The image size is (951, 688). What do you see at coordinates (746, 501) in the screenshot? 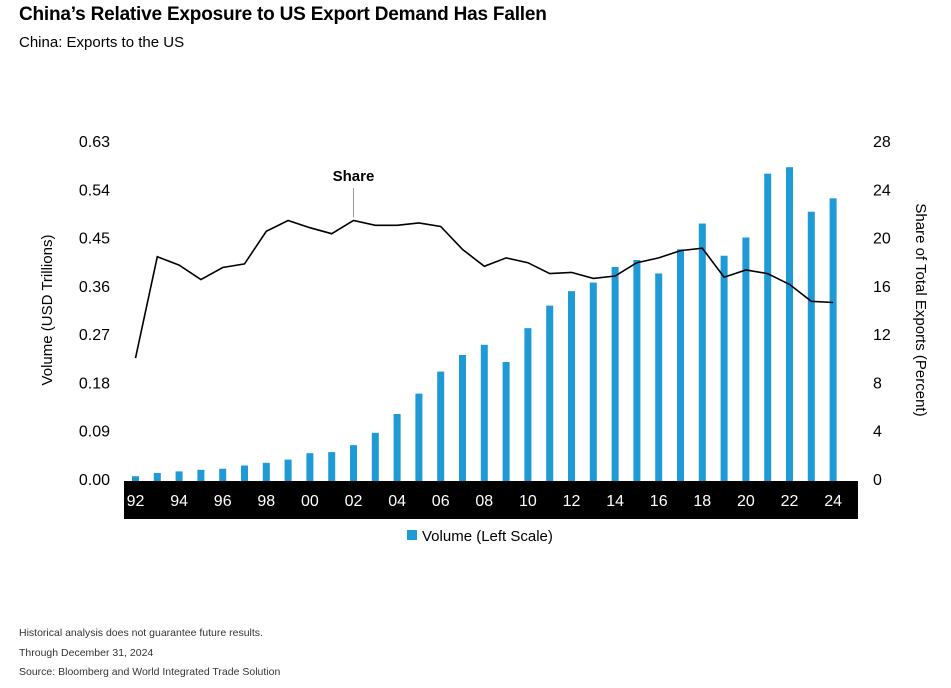
I see `x-tick-label: 20` at bounding box center [746, 501].